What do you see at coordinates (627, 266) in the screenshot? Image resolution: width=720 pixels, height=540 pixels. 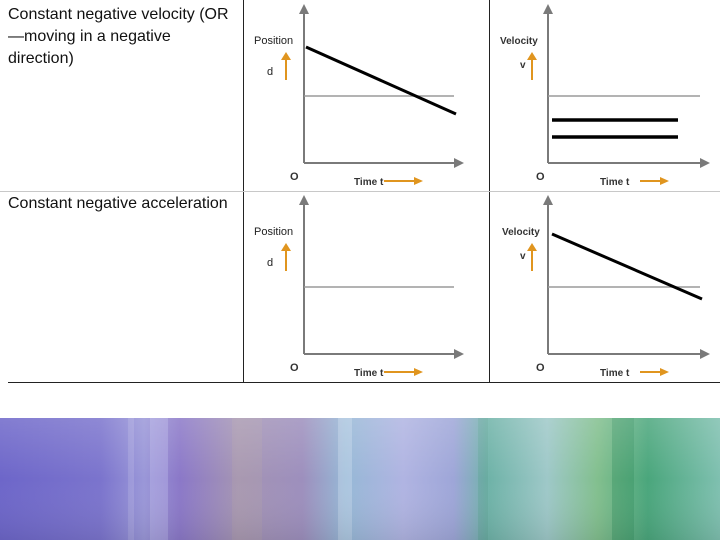 I see `plot-line-decreasing-velocity` at bounding box center [627, 266].